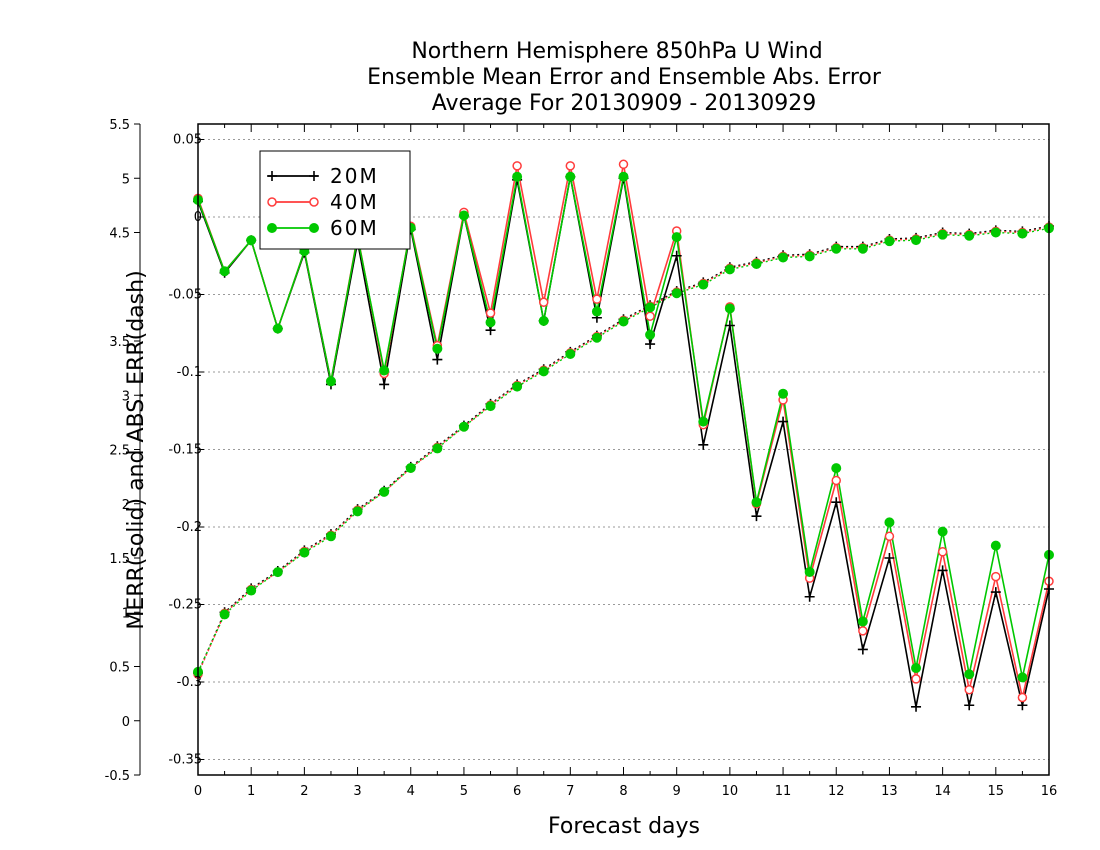  I want to click on x-tick-label: 5, so click(464, 791).